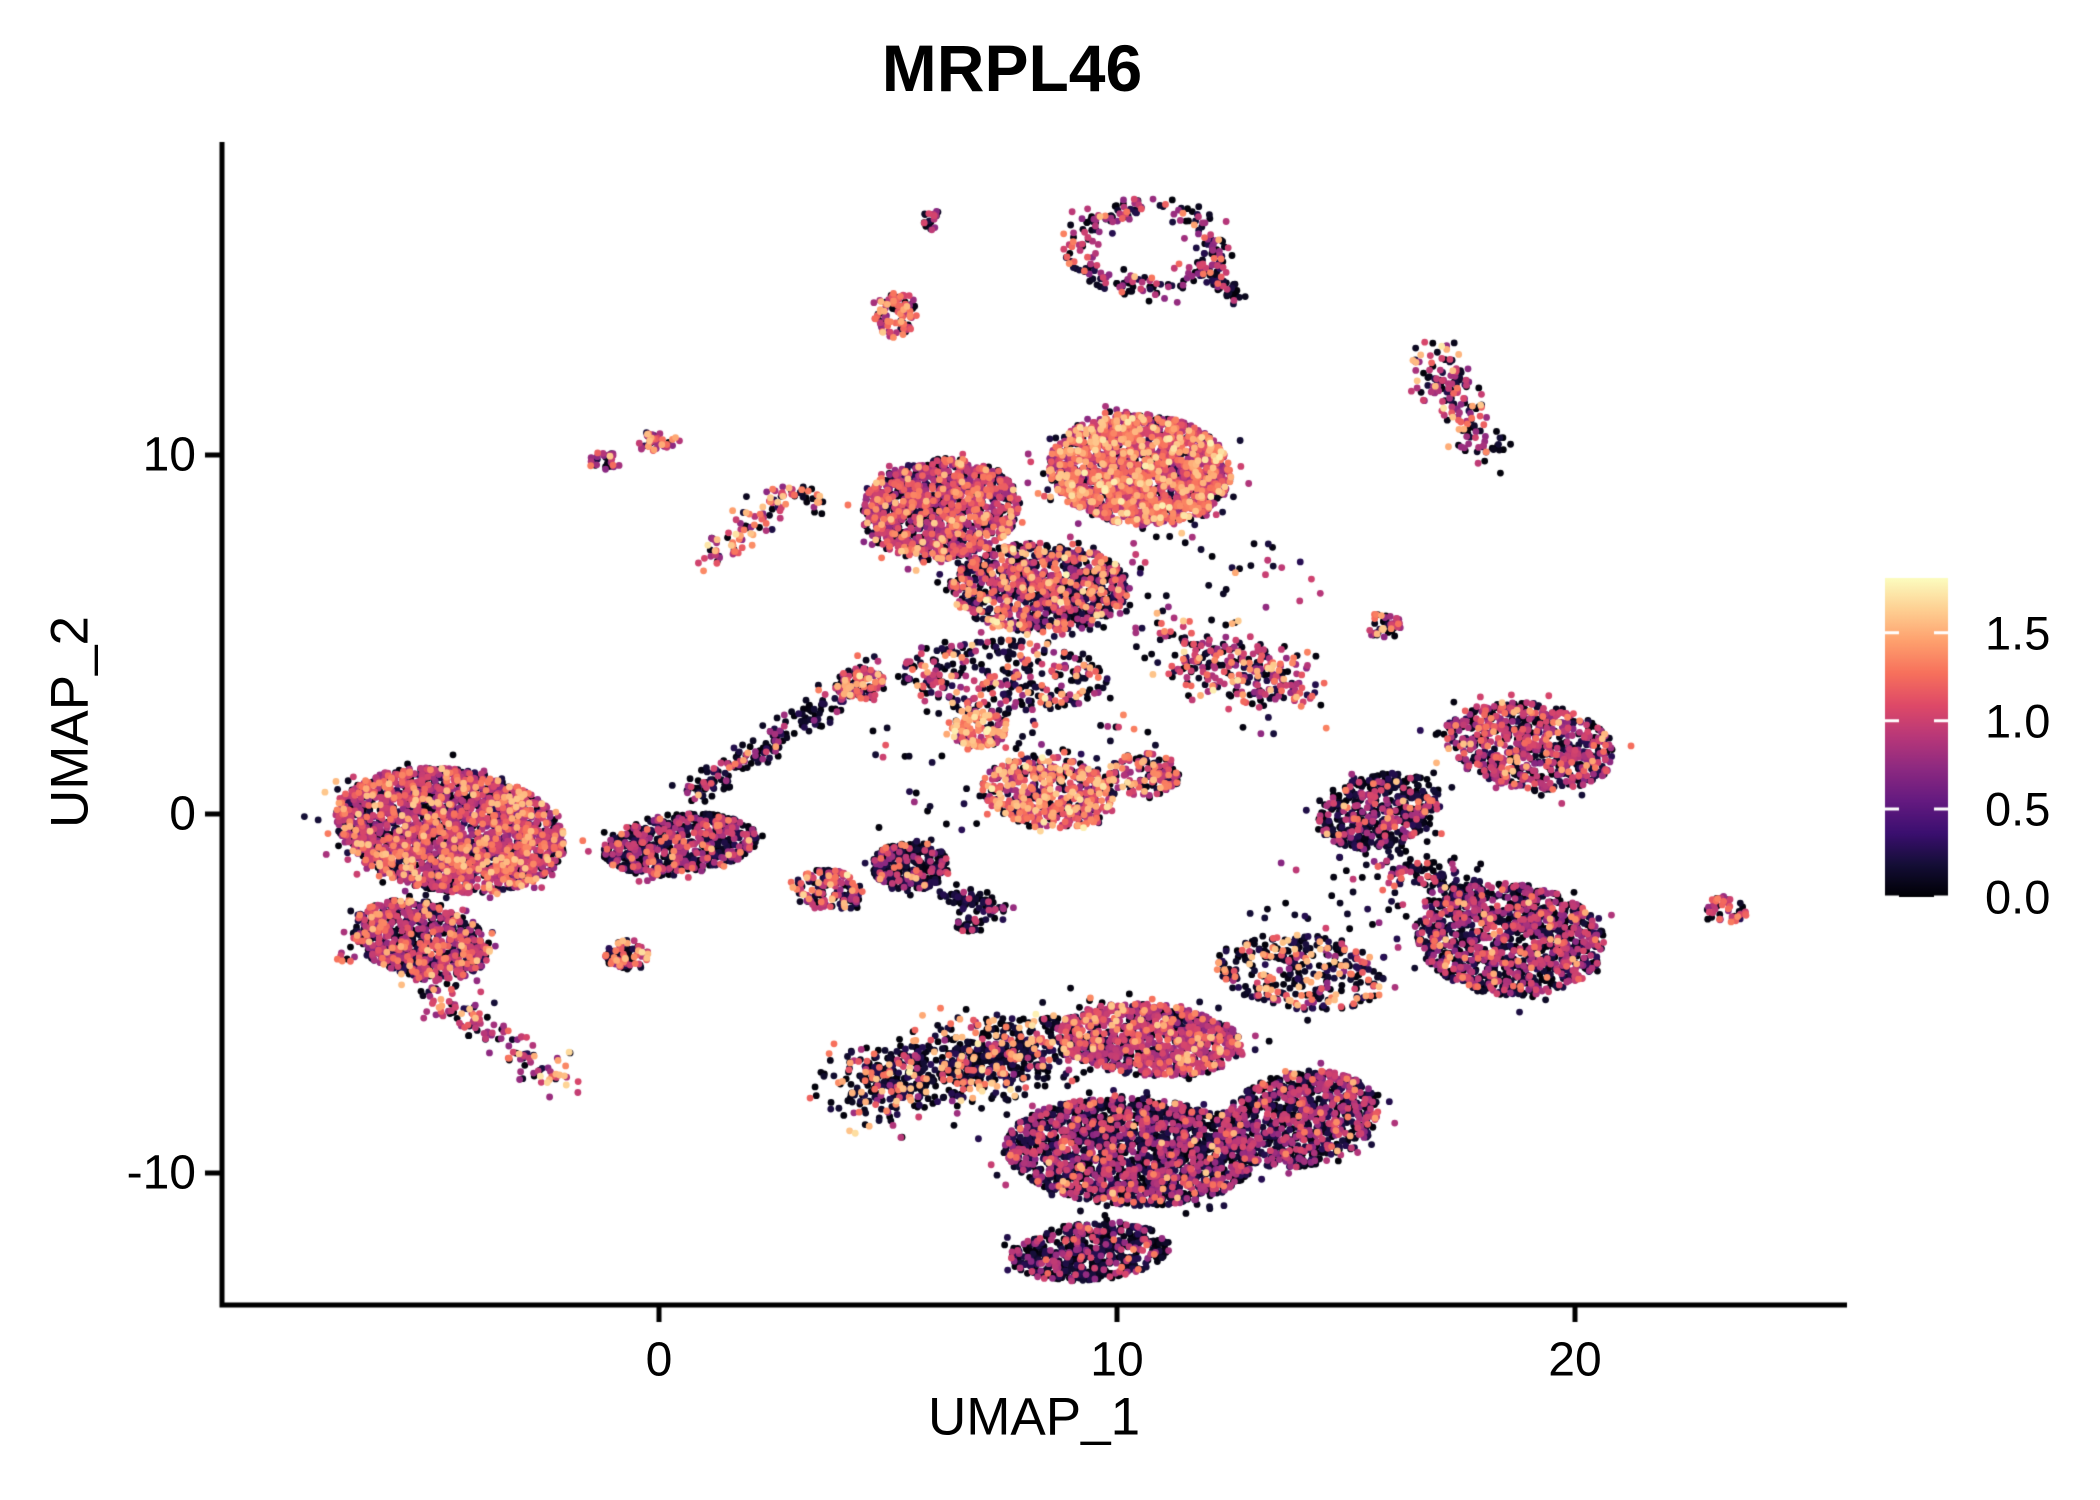 The width and height of the screenshot is (2100, 1500). I want to click on x-tick-label: 10, so click(1117, 1360).